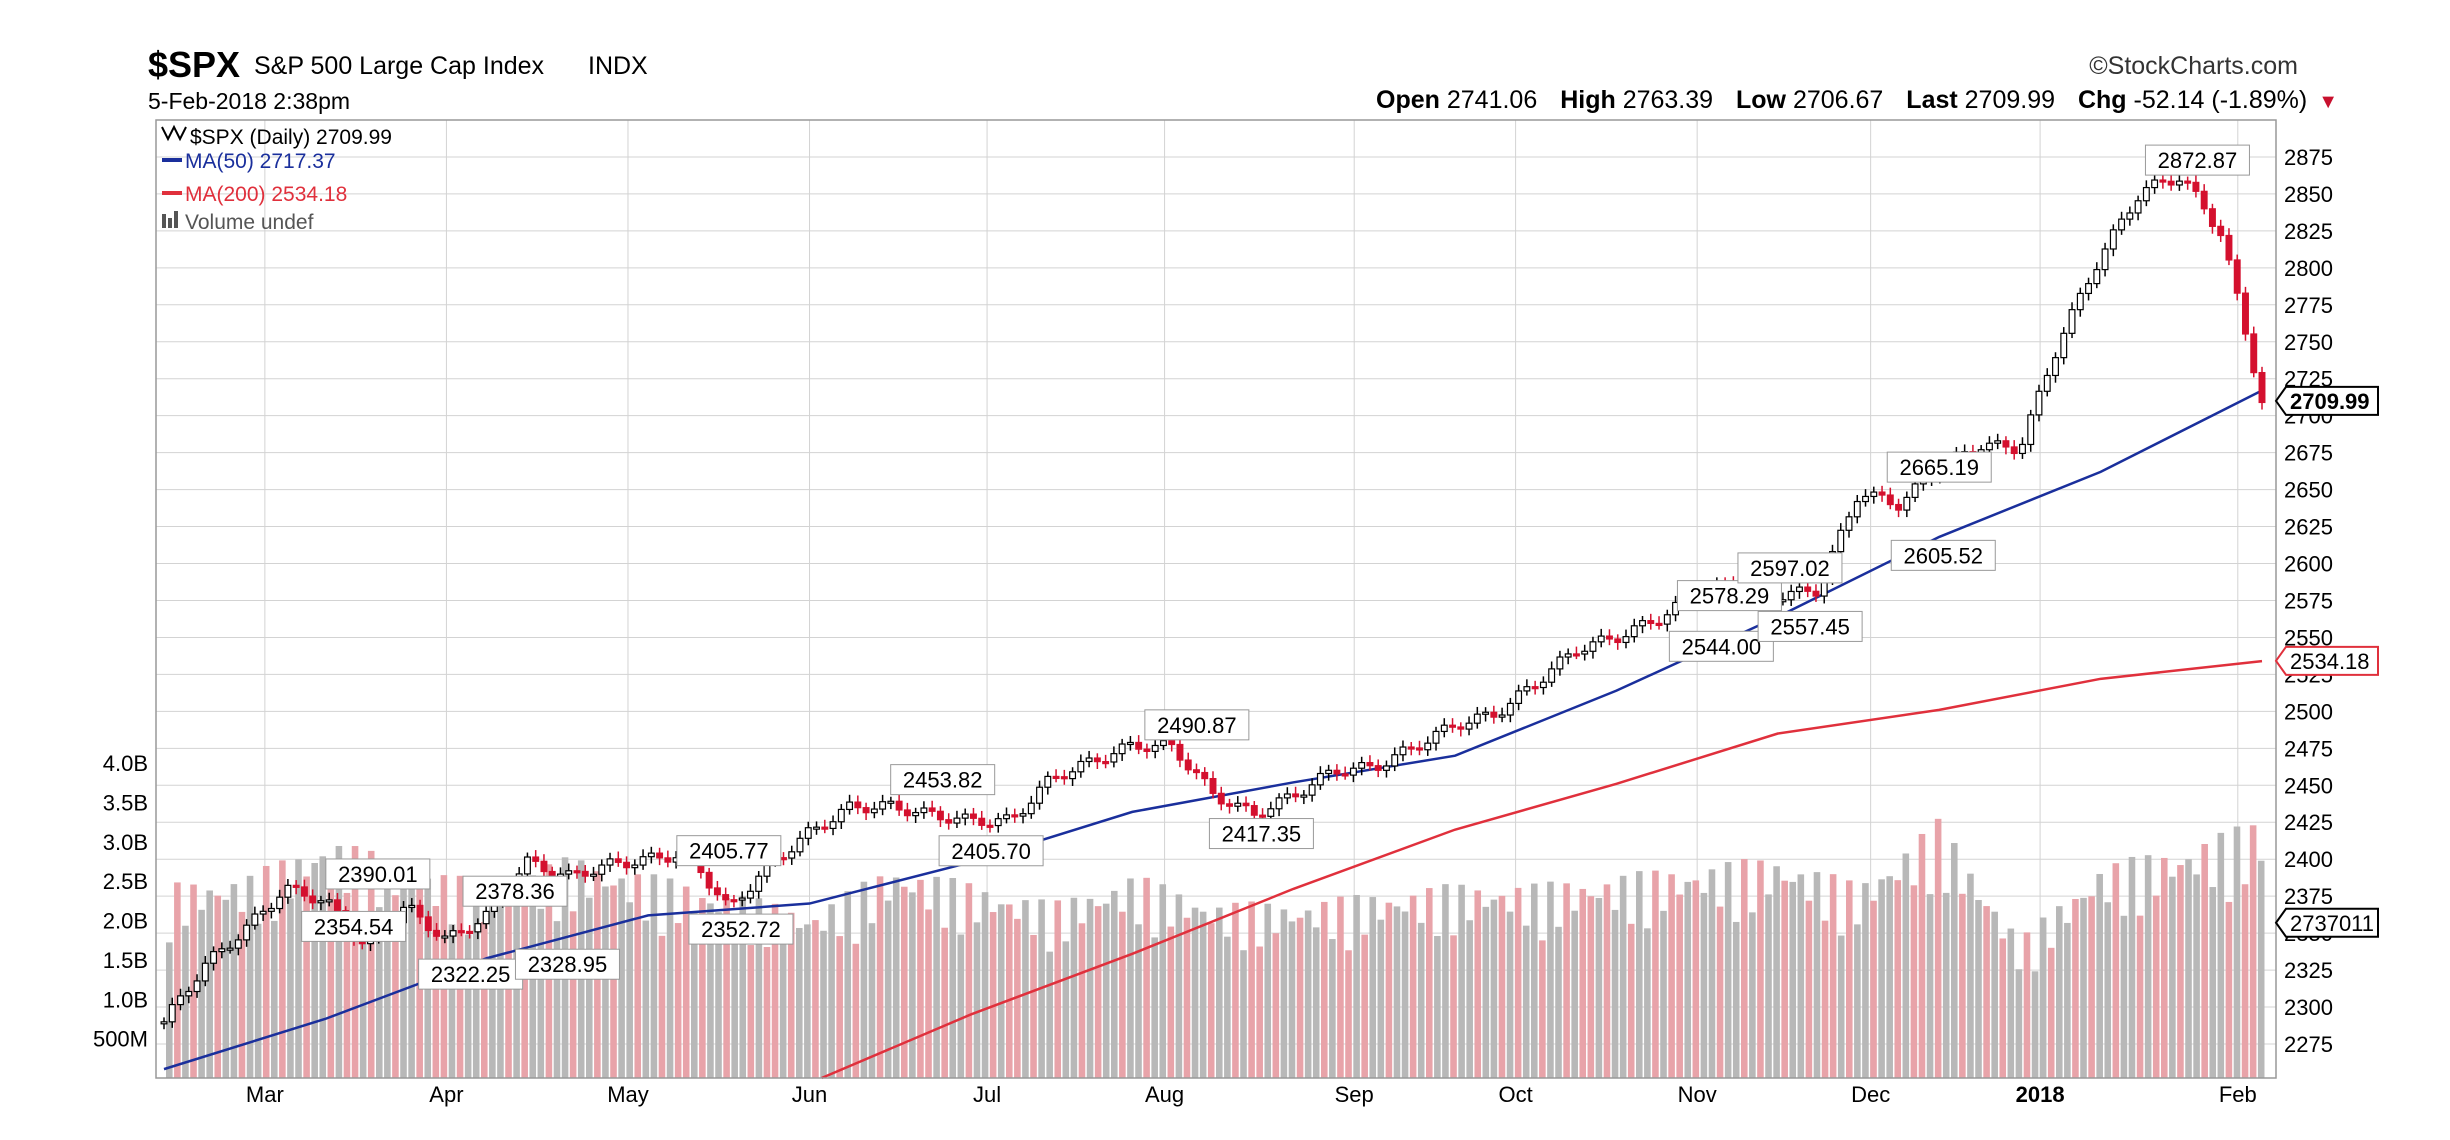  What do you see at coordinates (249, 101) in the screenshot?
I see `quote-datetime: 5-Feb-2018 2:38pm` at bounding box center [249, 101].